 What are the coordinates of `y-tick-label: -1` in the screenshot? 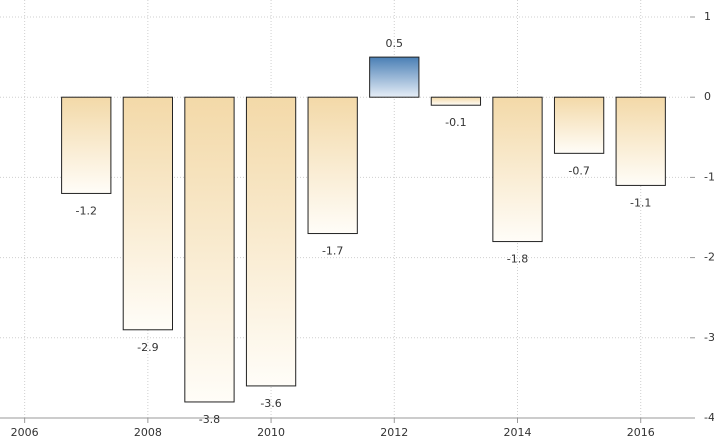 It's located at (709, 176).